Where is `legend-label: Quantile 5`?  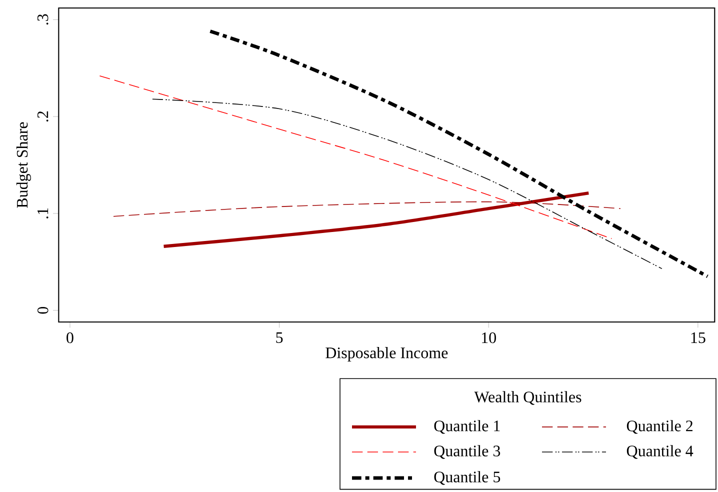 legend-label: Quantile 5 is located at coordinates (467, 478).